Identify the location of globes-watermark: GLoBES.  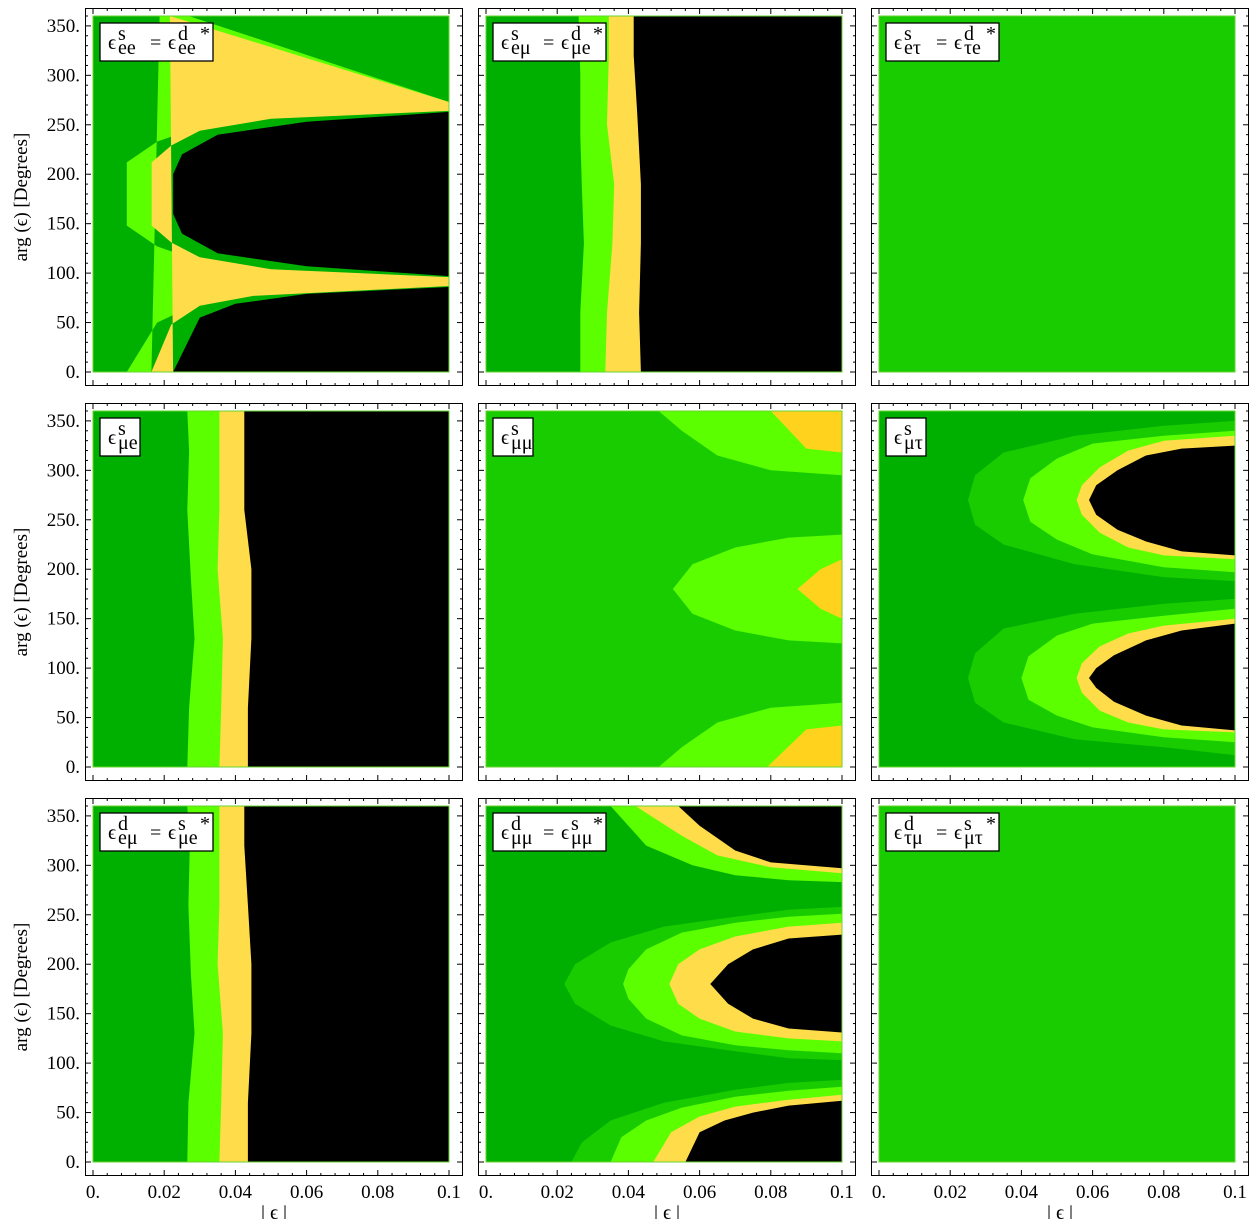
(415, 360).